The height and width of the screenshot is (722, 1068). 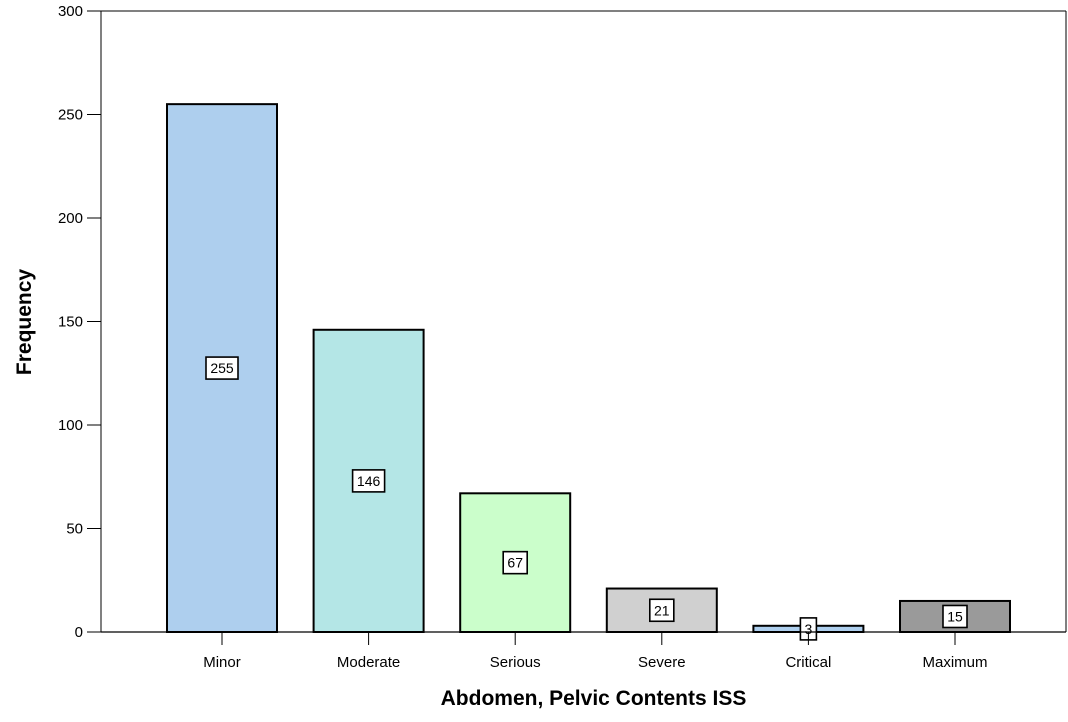 I want to click on data-label: 67, so click(x=515, y=563).